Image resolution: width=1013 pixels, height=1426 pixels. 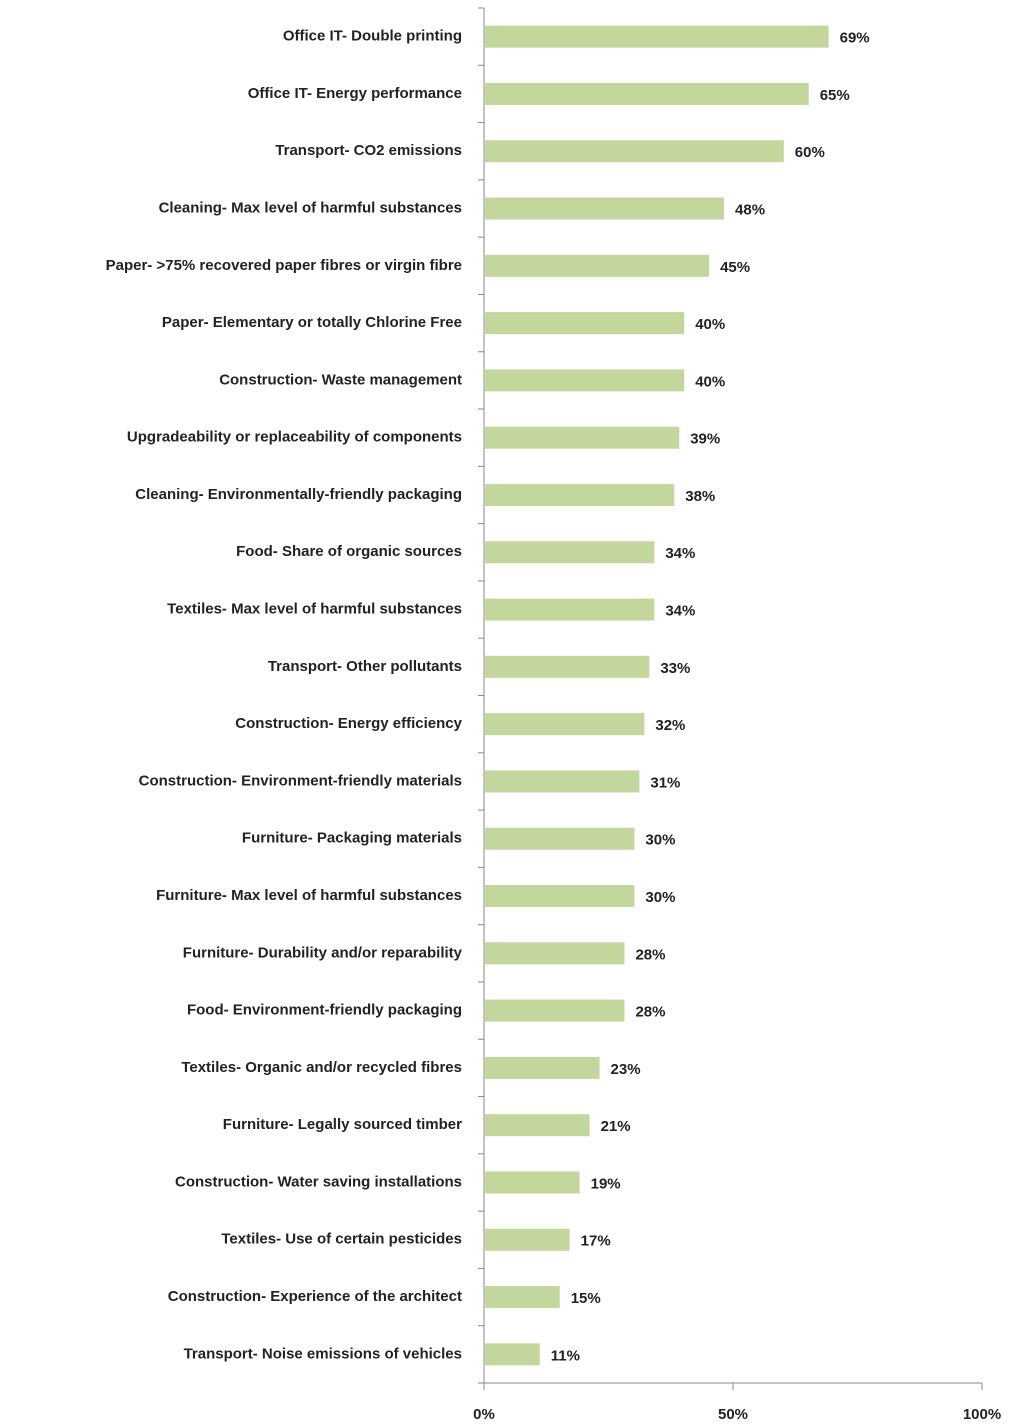 What do you see at coordinates (675, 668) in the screenshot?
I see `value-label: 33%` at bounding box center [675, 668].